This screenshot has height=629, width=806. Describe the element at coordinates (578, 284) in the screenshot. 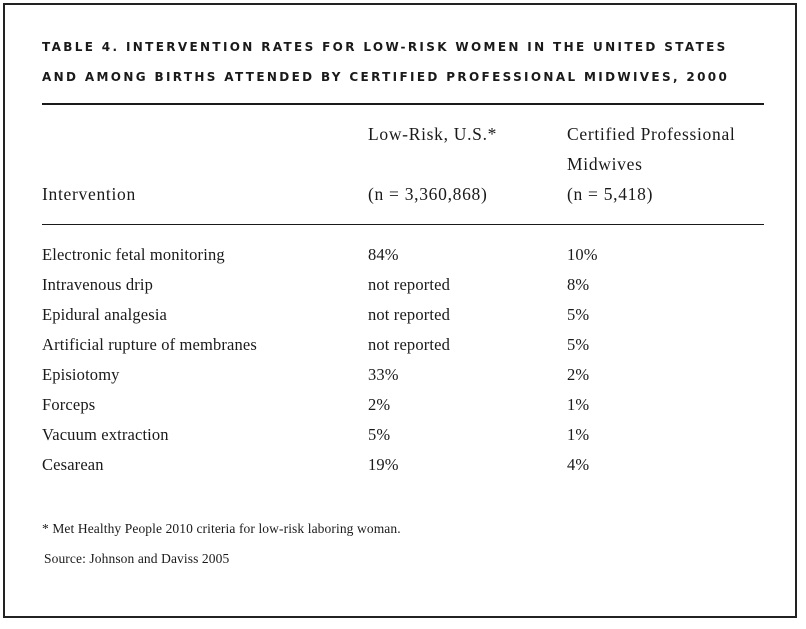

I see `row-cpm-value: 8%` at that location.